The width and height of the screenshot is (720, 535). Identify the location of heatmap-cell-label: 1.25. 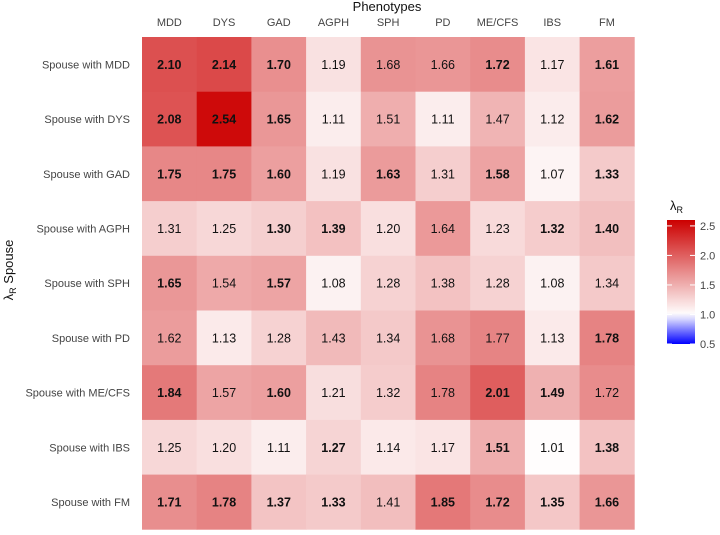
(224, 229).